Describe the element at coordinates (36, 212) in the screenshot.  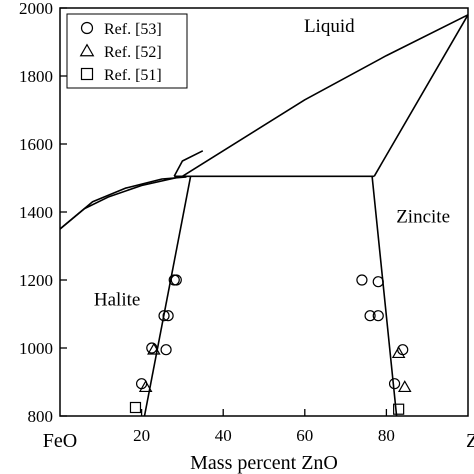
I see `y-tick-label: 1400` at that location.